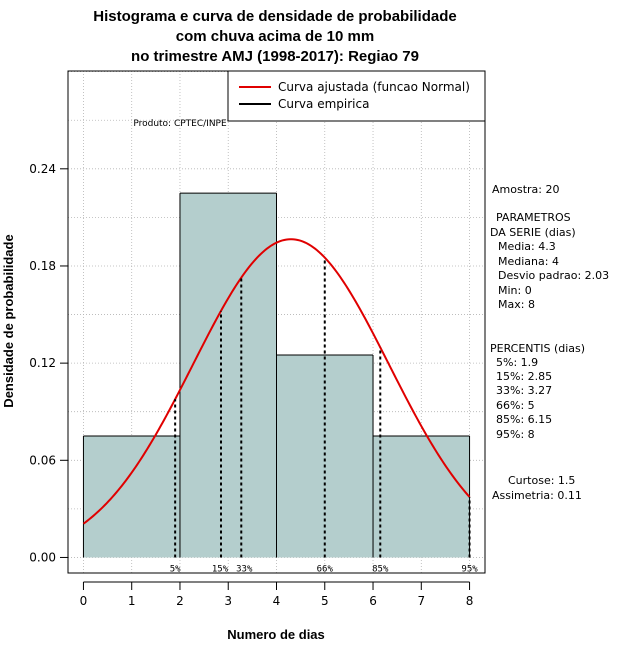 The width and height of the screenshot is (640, 660). What do you see at coordinates (524, 376) in the screenshot?
I see `pctl-15: 15%: 2.85` at bounding box center [524, 376].